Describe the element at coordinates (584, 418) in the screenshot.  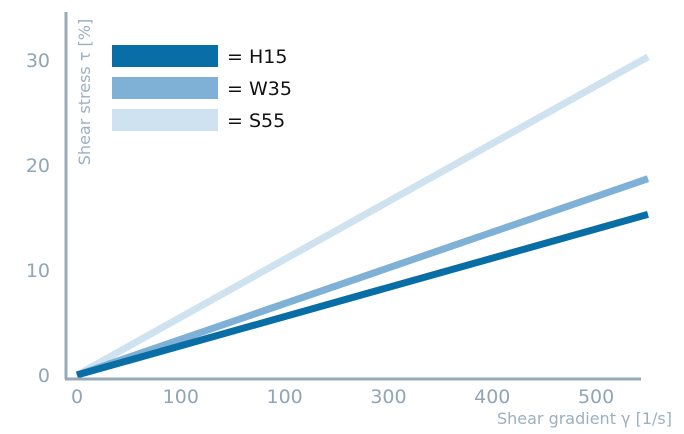
I see `x-axis-title: Shear gradient γ [1/s]` at that location.